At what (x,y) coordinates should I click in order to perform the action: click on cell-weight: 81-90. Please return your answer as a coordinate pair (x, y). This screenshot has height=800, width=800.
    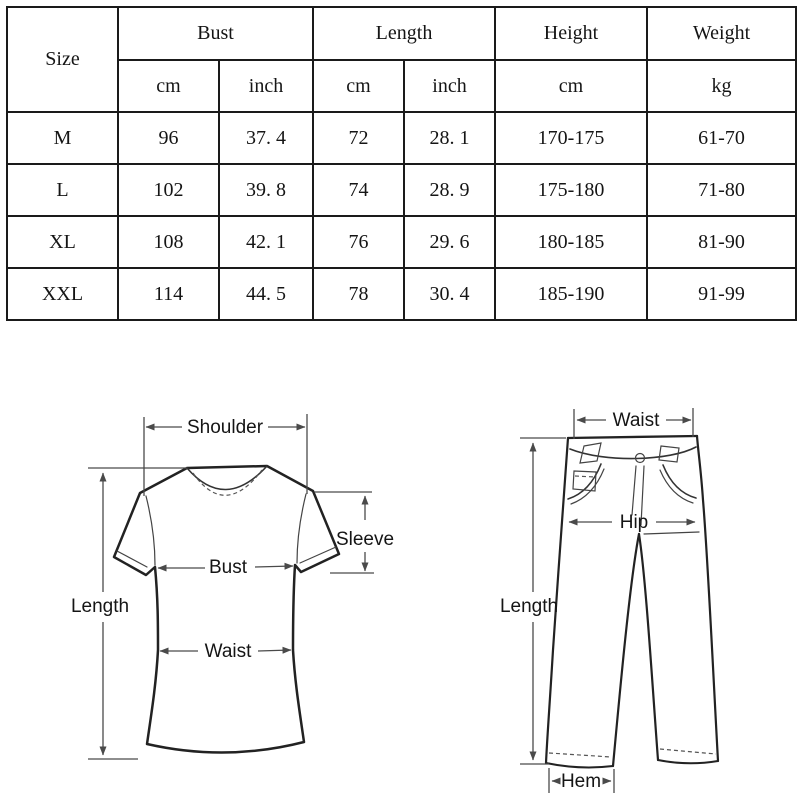
    Looking at the image, I should click on (721, 242).